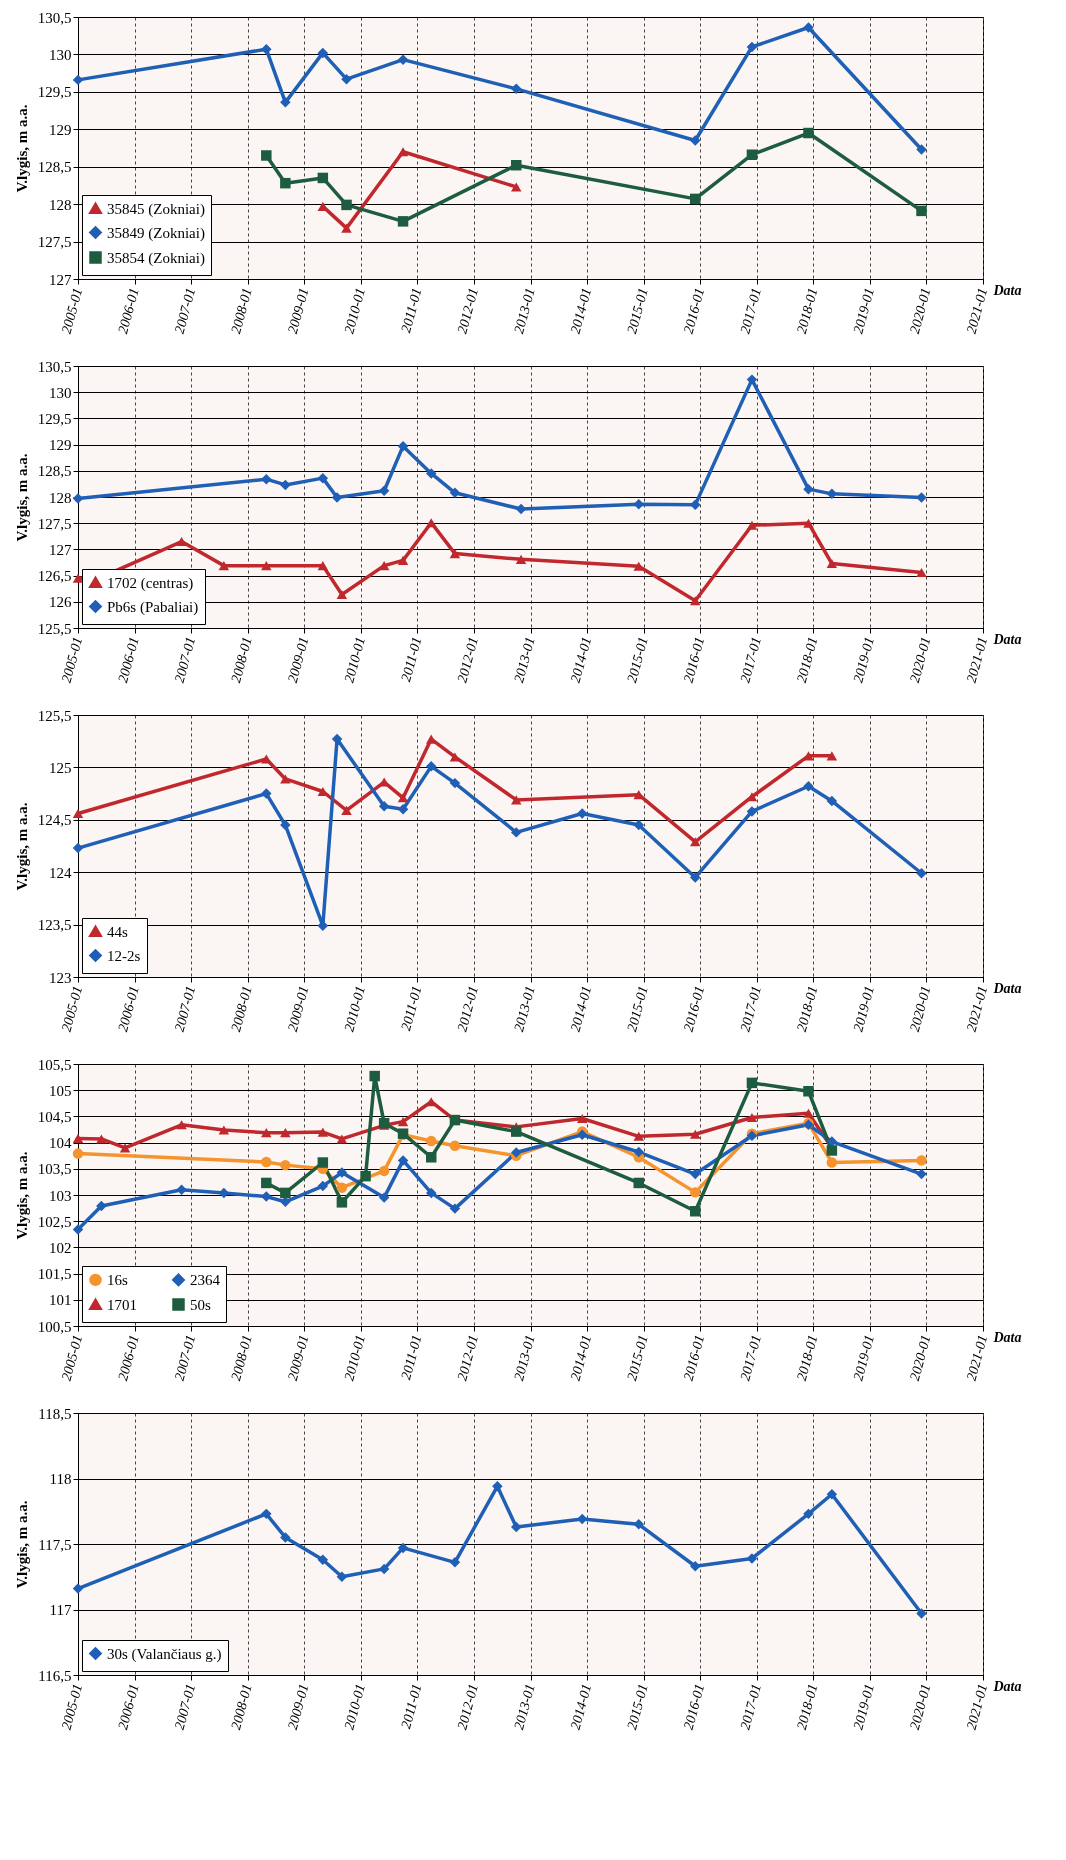  Describe the element at coordinates (55, 1544) in the screenshot. I see `y-tick-label: 117,5` at that location.